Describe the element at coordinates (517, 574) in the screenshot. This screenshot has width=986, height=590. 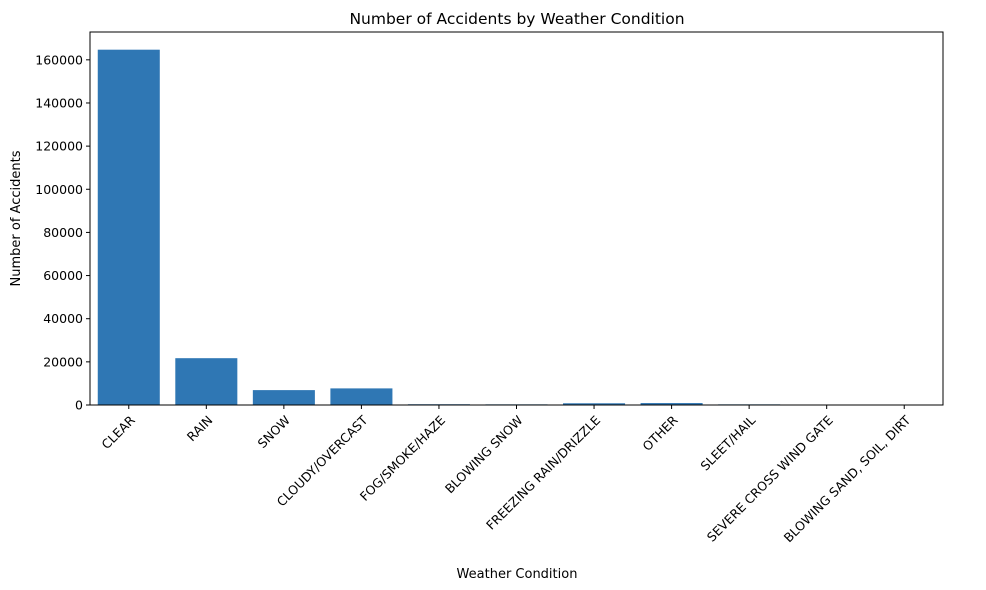
I see `x-axis-label: Weather Condition` at that location.